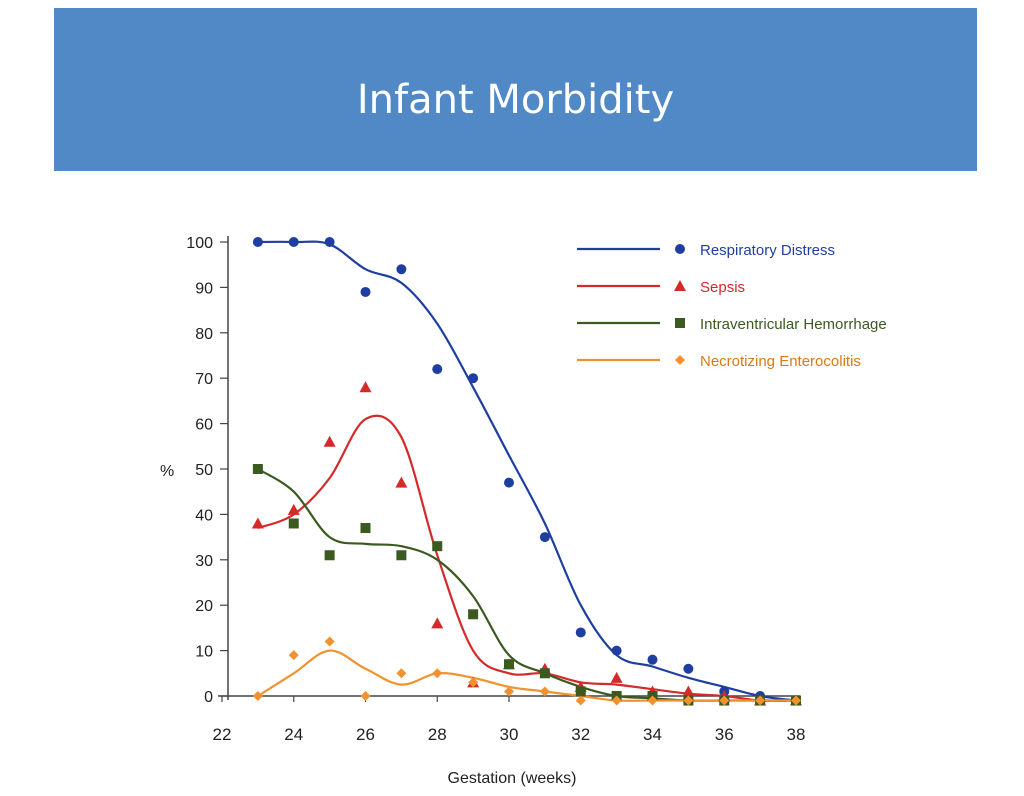  Describe the element at coordinates (680, 249) in the screenshot. I see `legend-marker-respiratory-distress` at that location.